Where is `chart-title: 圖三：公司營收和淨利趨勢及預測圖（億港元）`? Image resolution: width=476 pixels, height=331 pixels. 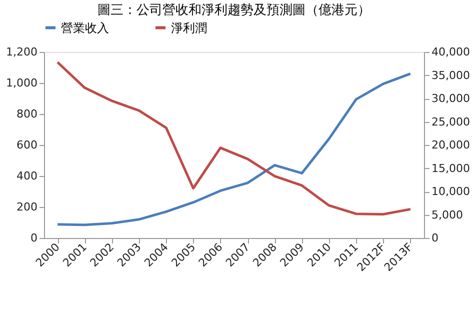
chart-title: 圖三：公司營收和淨利趨勢及預測圖（億港元） is located at coordinates (234, 10).